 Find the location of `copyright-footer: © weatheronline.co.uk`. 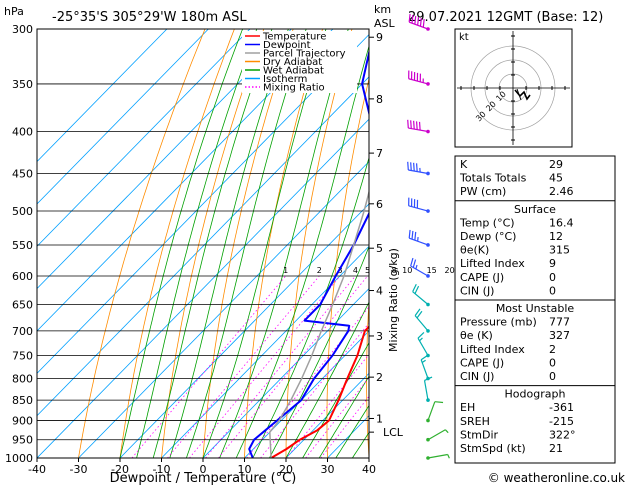

copyright-footer: © weatheronline.co.uk is located at coordinates (556, 478).